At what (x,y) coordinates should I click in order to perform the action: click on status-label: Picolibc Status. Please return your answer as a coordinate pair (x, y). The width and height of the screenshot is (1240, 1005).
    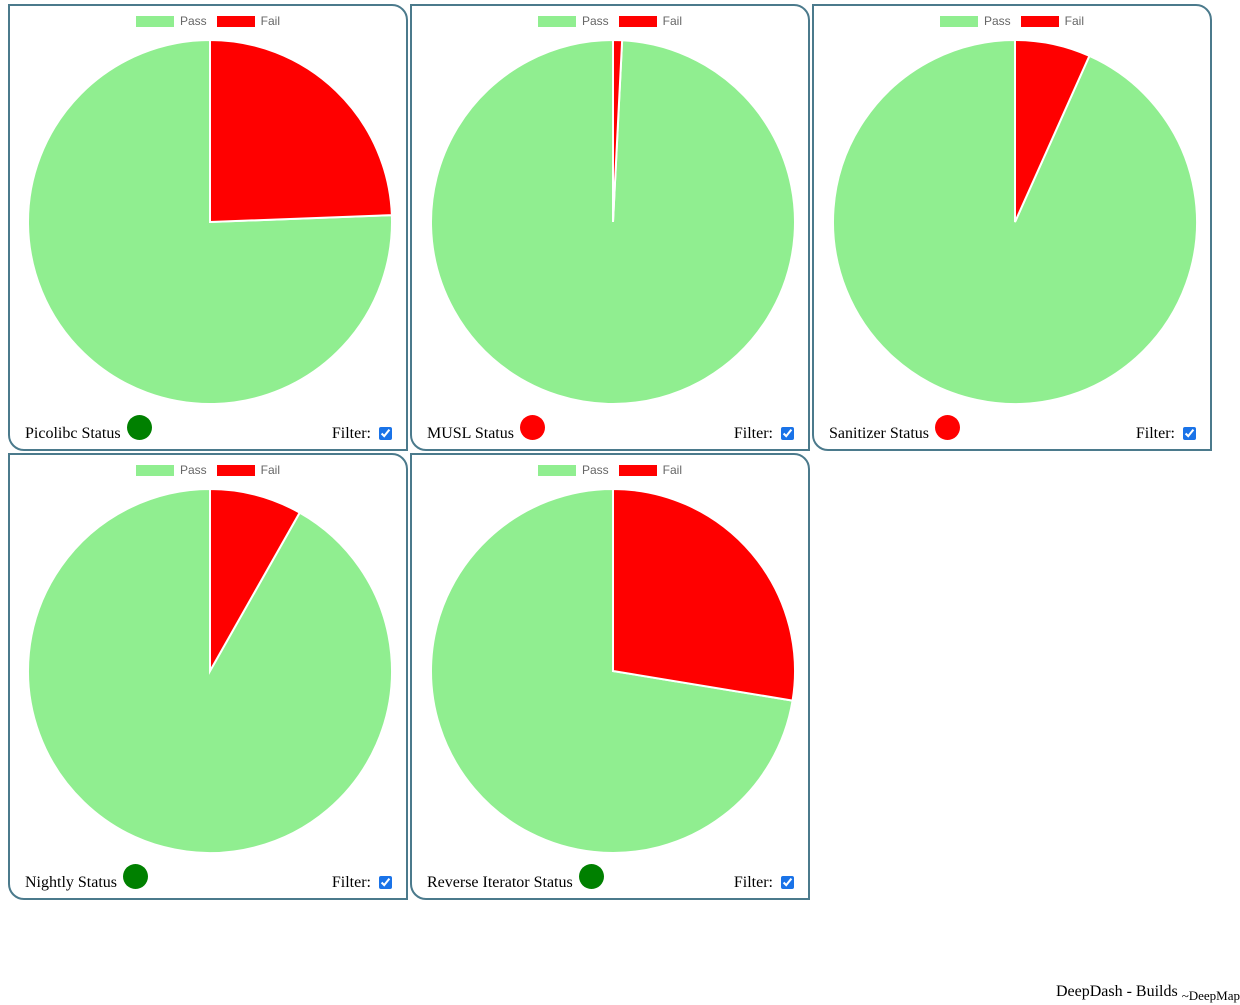
    Looking at the image, I should click on (73, 433).